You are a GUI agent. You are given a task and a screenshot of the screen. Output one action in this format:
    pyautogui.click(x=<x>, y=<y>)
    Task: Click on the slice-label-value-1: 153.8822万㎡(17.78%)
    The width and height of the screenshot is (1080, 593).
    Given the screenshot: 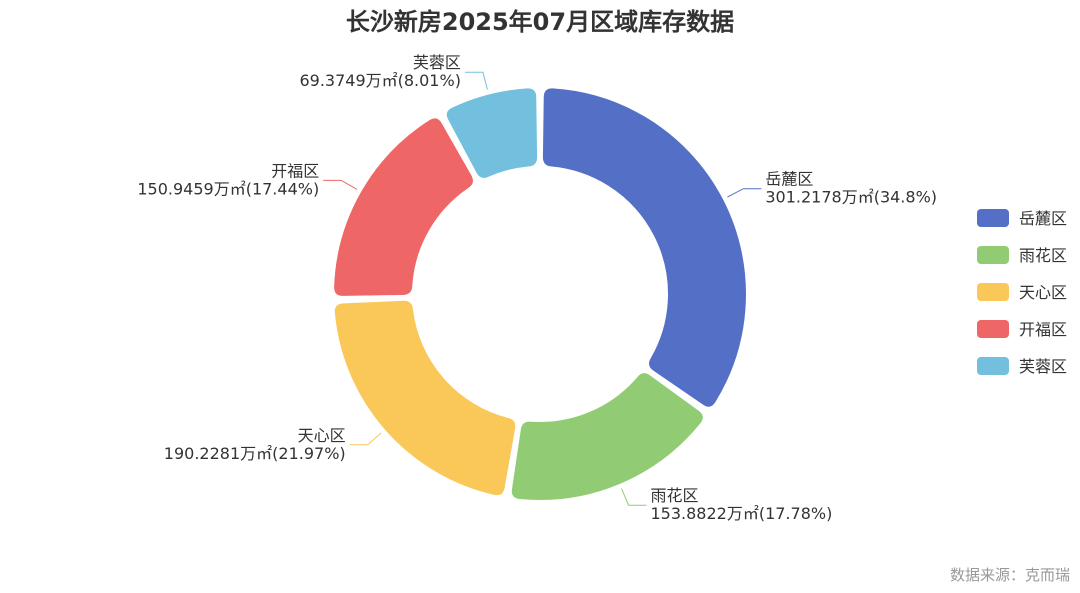 What is the action you would take?
    pyautogui.click(x=741, y=513)
    